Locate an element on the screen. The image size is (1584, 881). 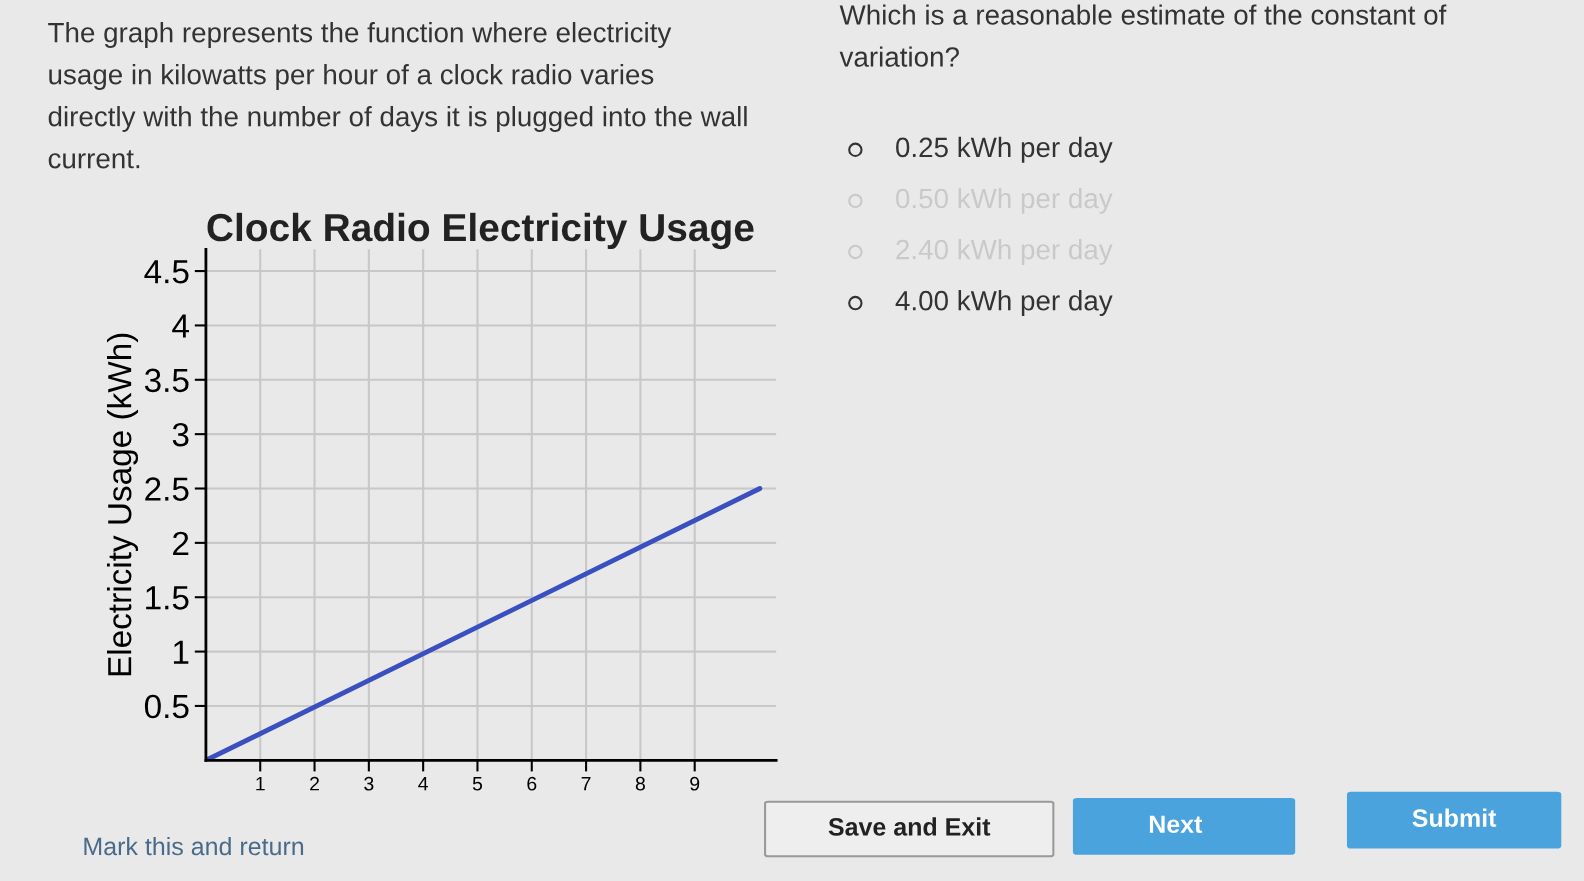
chart-title: Clock Radio Electricity Usage is located at coordinates (480, 231).